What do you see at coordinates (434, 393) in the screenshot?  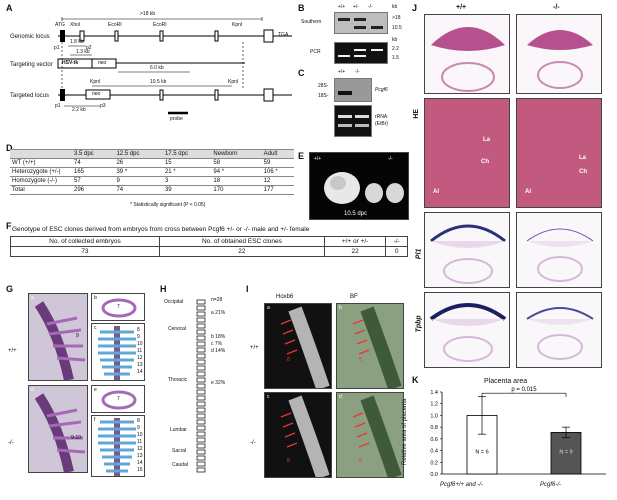 I see `k-ytick-label: 1.4` at bounding box center [434, 393].